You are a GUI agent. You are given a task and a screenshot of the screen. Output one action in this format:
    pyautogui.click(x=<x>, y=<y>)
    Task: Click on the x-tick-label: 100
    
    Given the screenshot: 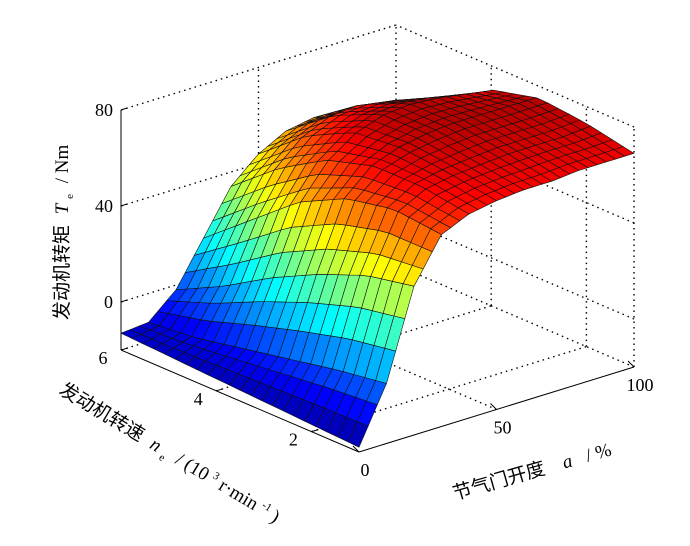 What is the action you would take?
    pyautogui.click(x=640, y=385)
    